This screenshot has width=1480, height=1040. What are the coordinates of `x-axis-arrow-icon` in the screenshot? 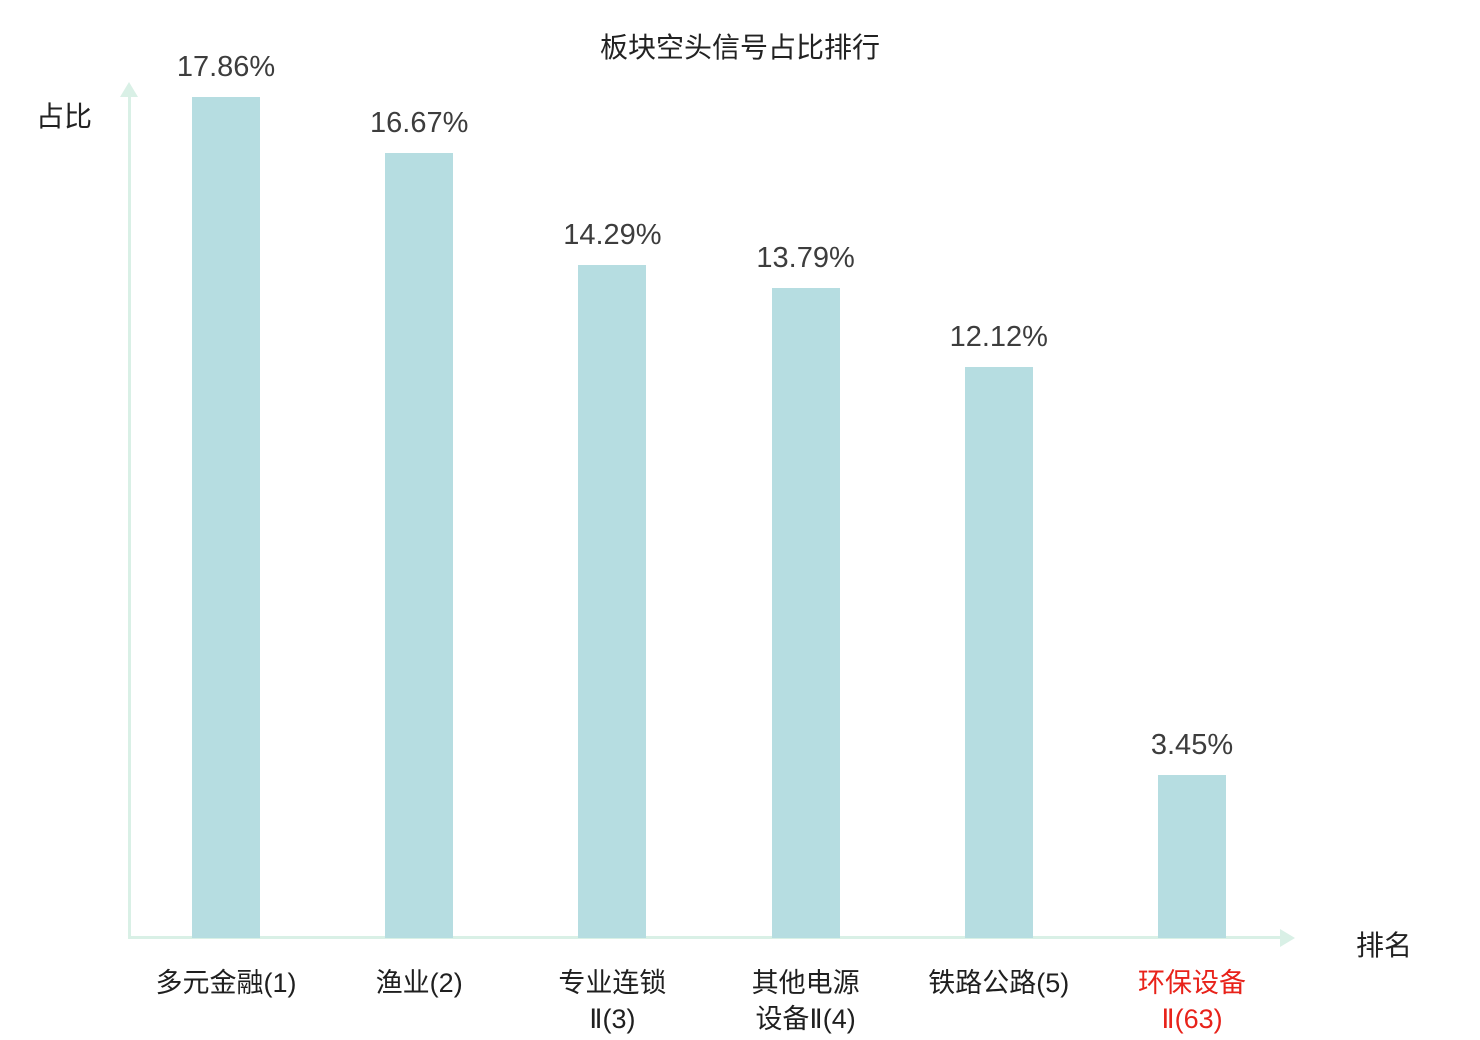 It's located at (1287, 937).